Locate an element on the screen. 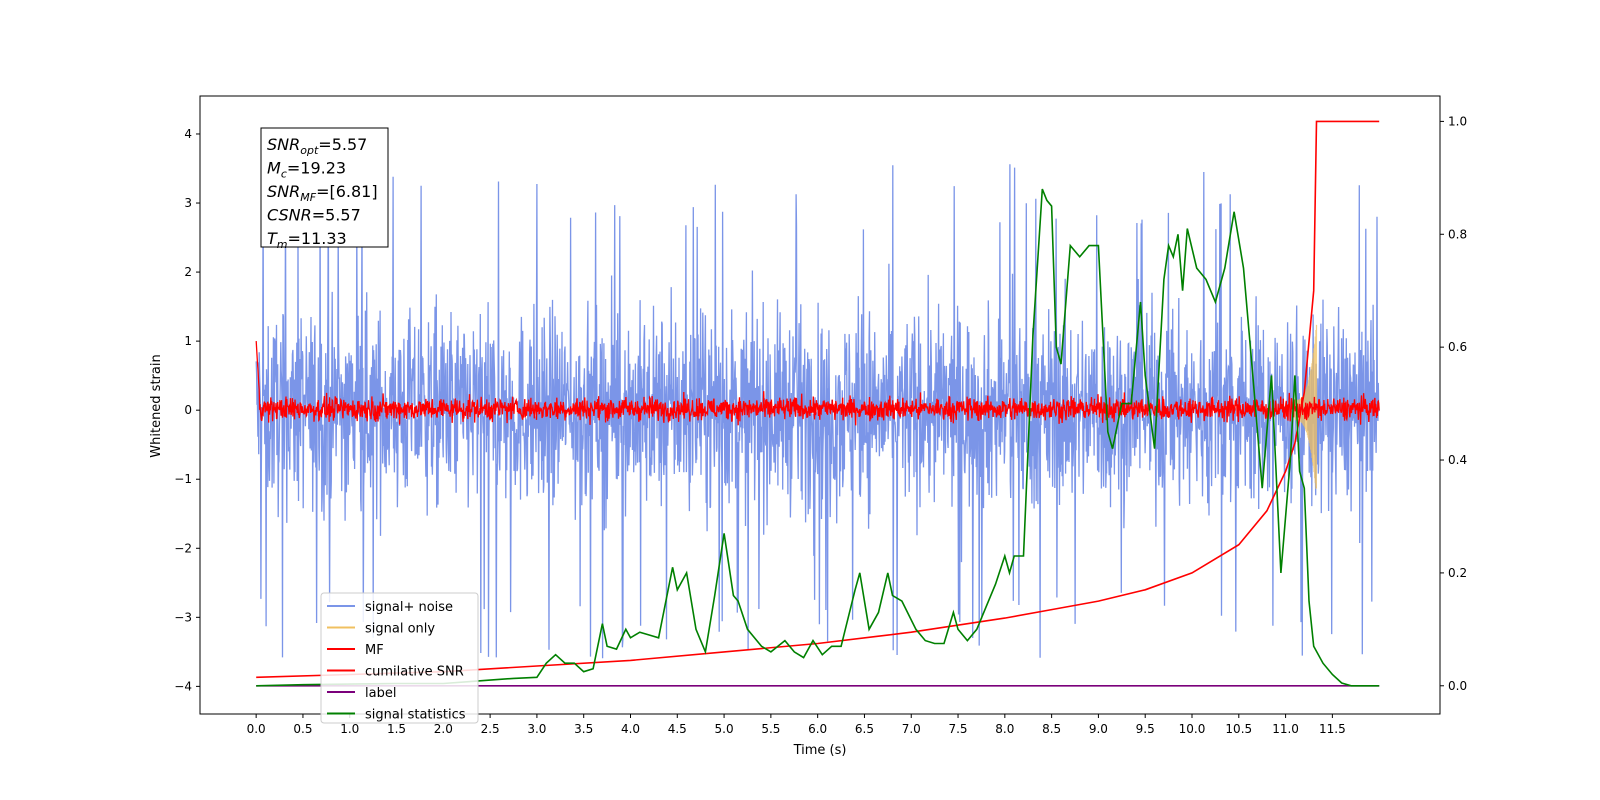 This screenshot has height=800, width=1600. x-tick-label: 6.0 is located at coordinates (817, 729).